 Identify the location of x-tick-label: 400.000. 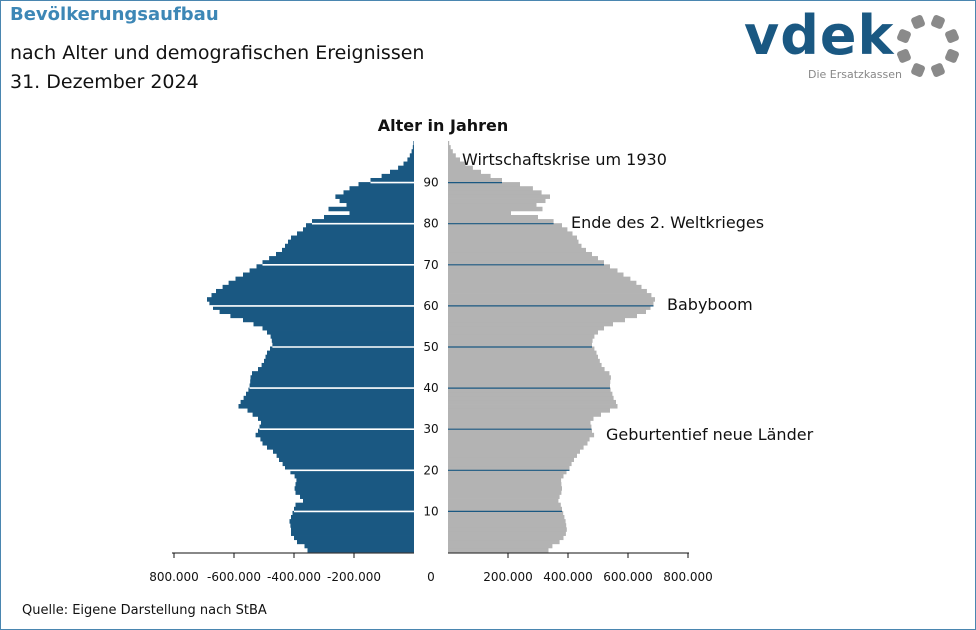
(568, 577).